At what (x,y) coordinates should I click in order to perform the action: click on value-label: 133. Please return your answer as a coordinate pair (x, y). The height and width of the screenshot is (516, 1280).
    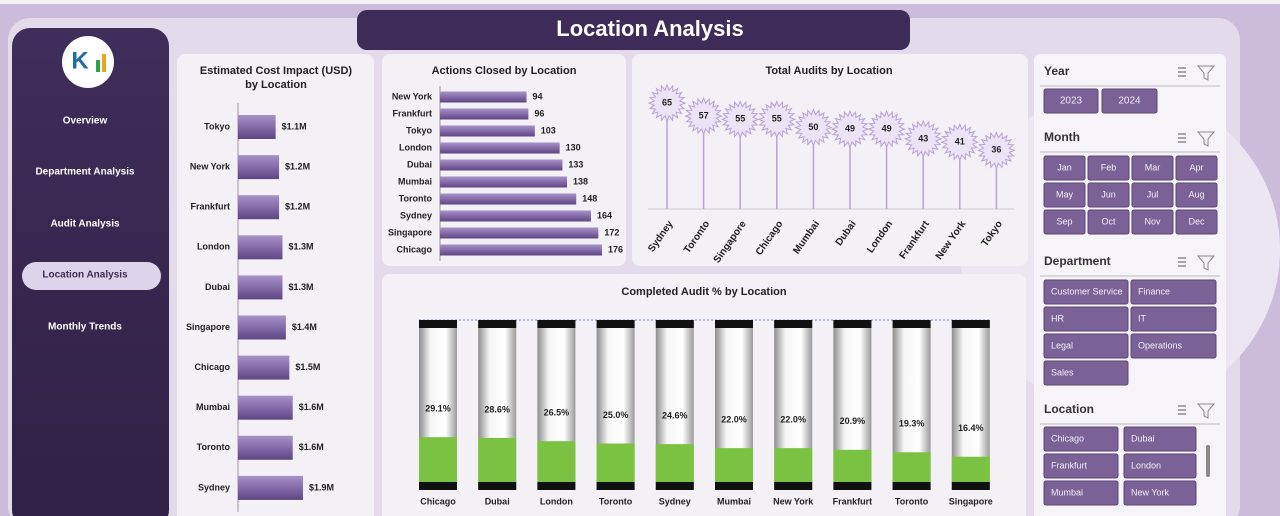
    Looking at the image, I should click on (575, 164).